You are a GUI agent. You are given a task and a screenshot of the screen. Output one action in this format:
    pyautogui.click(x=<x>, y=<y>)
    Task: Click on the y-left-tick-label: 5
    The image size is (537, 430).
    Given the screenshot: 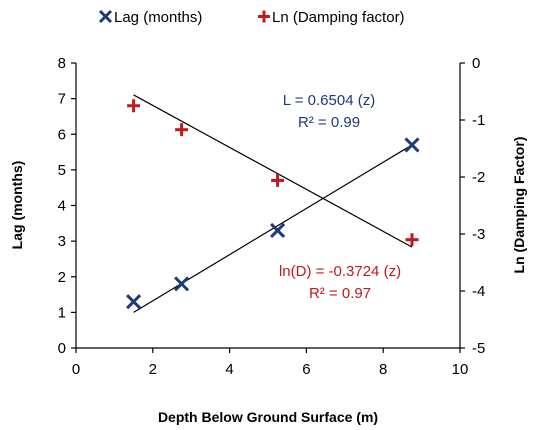 What is the action you would take?
    pyautogui.click(x=62, y=170)
    